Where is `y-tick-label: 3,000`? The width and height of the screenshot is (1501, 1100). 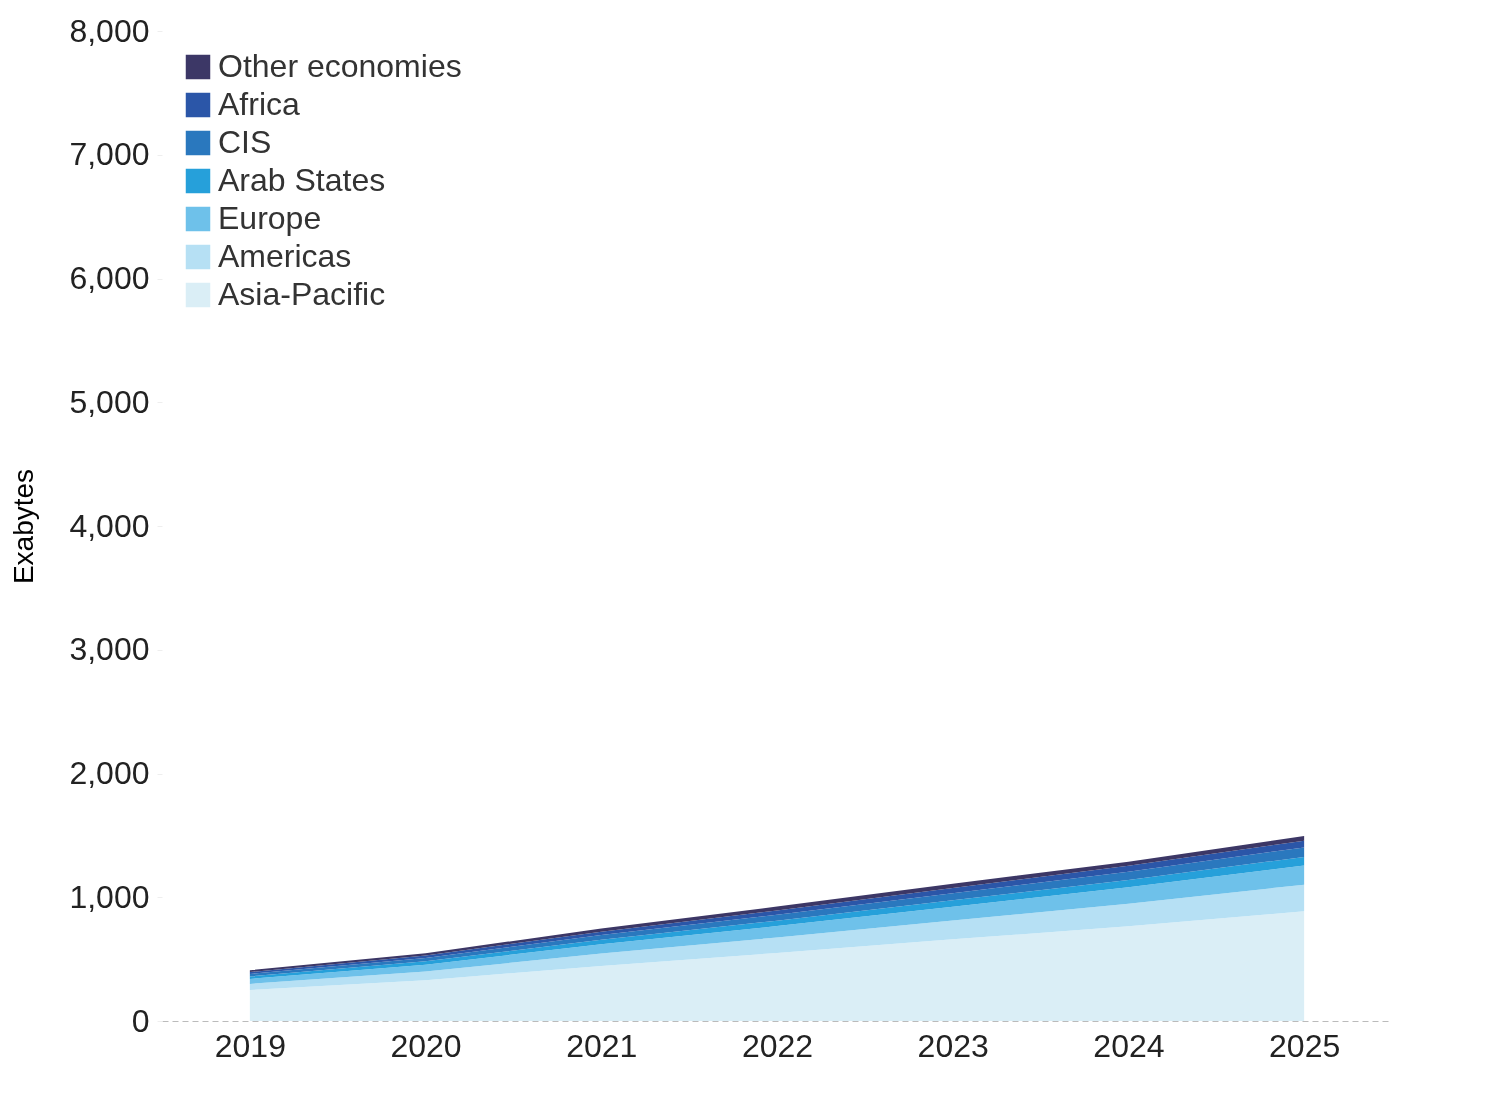 y-tick-label: 3,000 is located at coordinates (109, 649).